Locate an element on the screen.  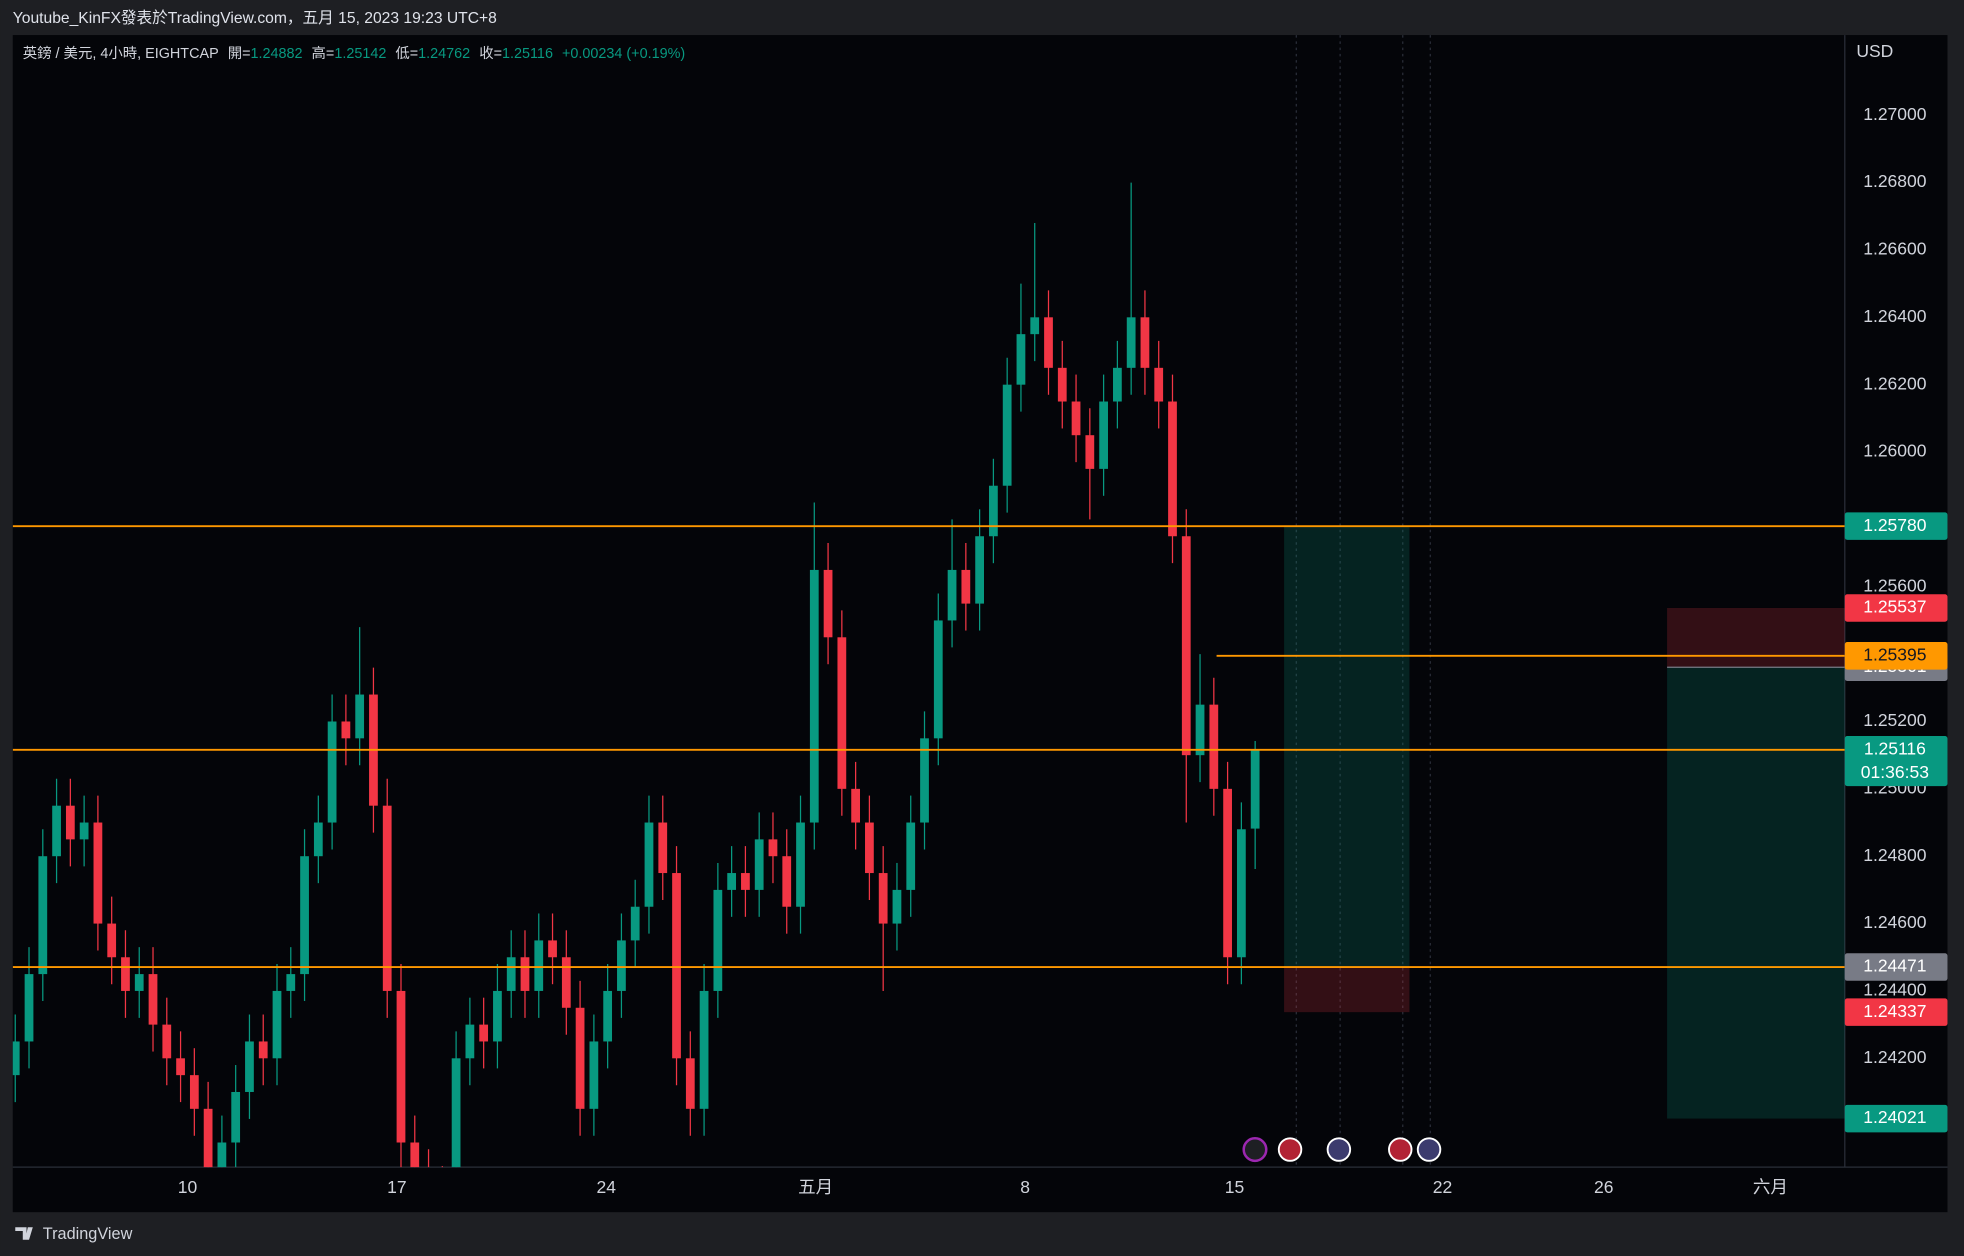
event-icons is located at coordinates (1342, 1150).